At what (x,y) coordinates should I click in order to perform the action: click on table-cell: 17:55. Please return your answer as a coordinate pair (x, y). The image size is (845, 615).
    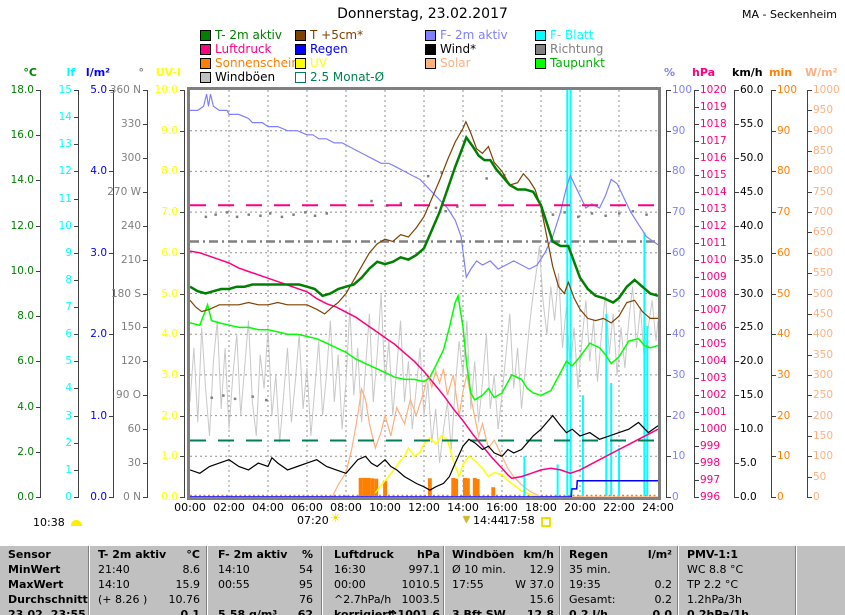
    Looking at the image, I should click on (468, 584).